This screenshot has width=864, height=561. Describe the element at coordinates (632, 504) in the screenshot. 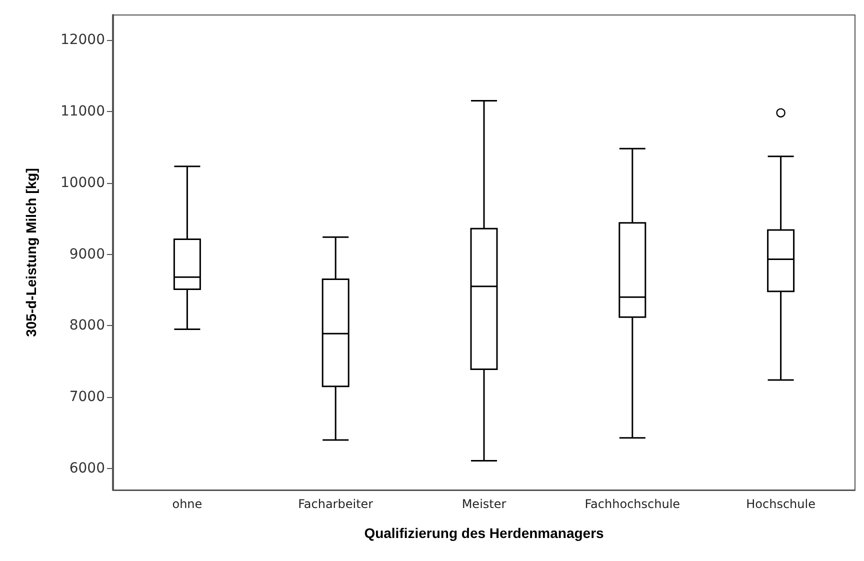

I see `x-tick-label: Fachhochschule` at that location.